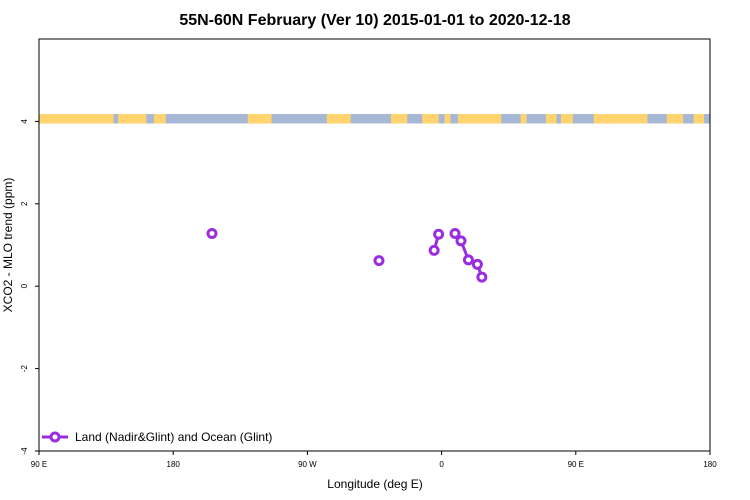 This screenshot has width=750, height=500. I want to click on legend-label: Land (Nadir&Glint) and Ocean (Glint), so click(173, 437).